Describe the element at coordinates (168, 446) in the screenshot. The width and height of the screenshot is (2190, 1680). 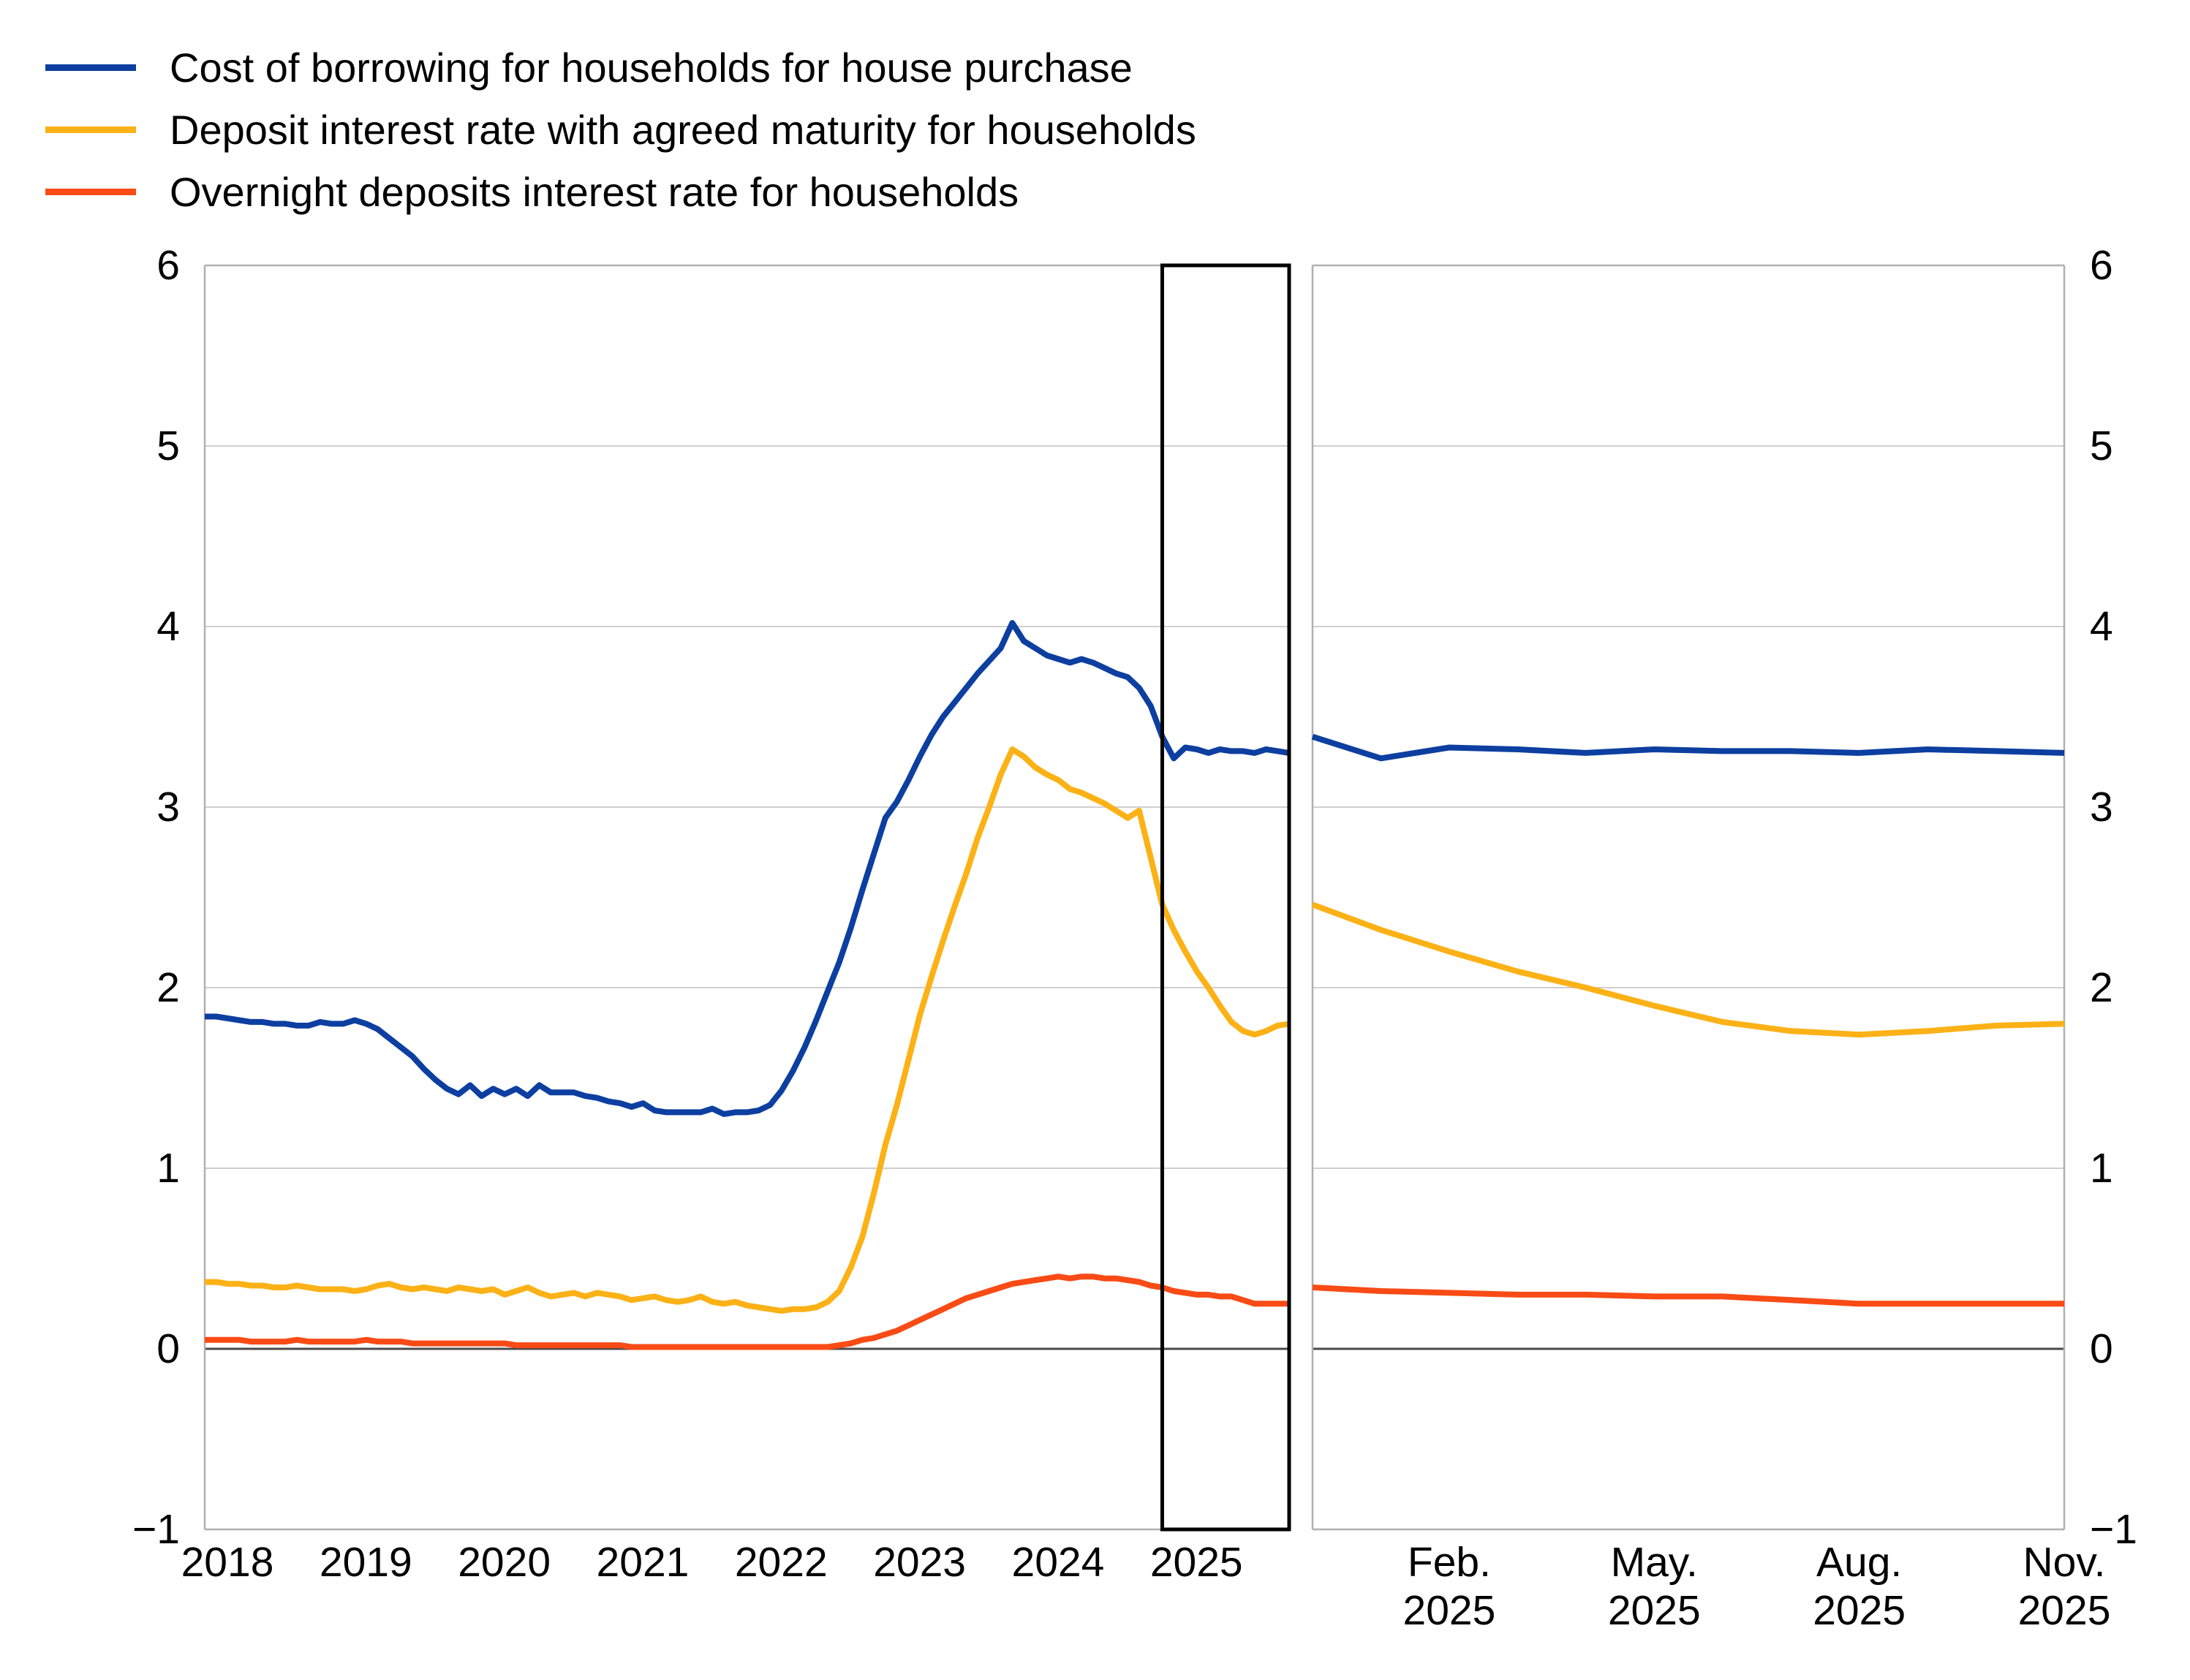
I see `y-axis-label-left-5: 5` at that location.